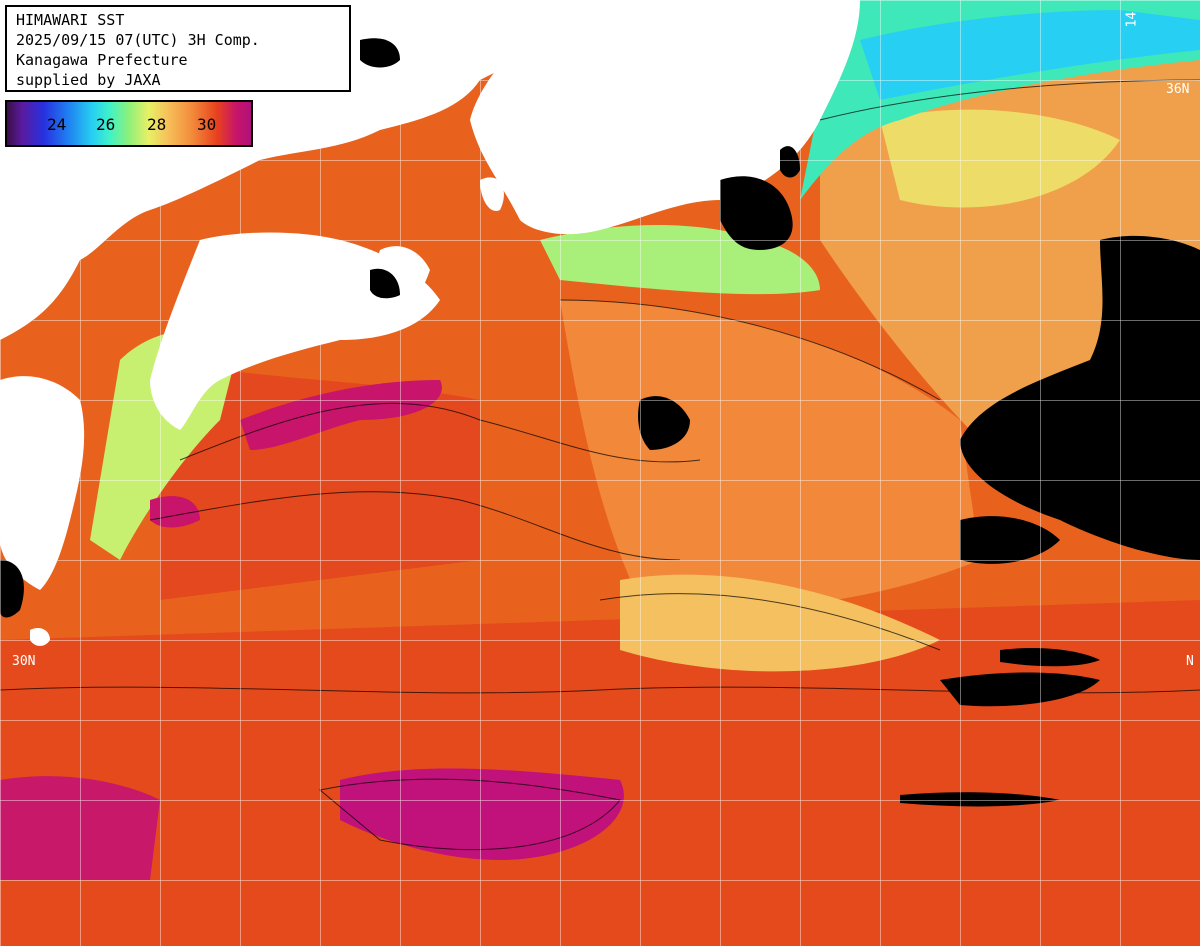  What do you see at coordinates (1178, 89) in the screenshot?
I see `lat-label-36n-right: 36N` at bounding box center [1178, 89].